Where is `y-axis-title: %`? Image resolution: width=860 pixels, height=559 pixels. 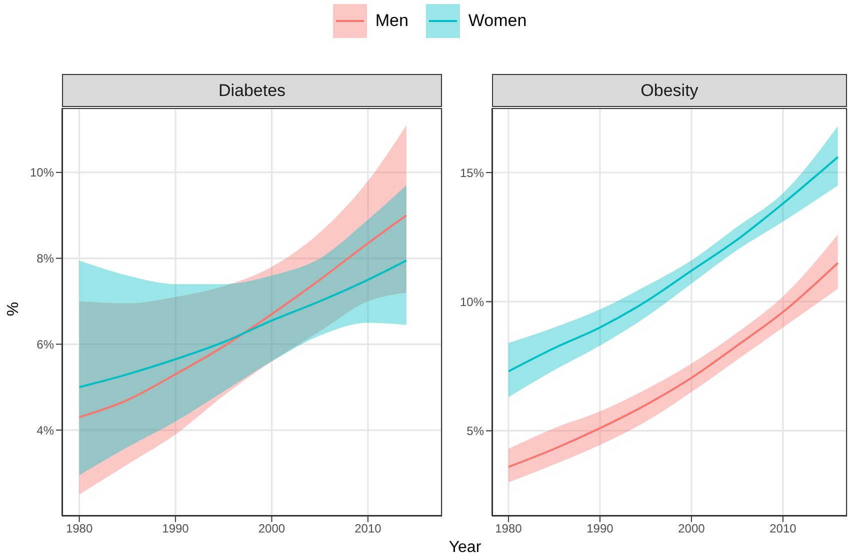 y-axis-title: % is located at coordinates (14, 309).